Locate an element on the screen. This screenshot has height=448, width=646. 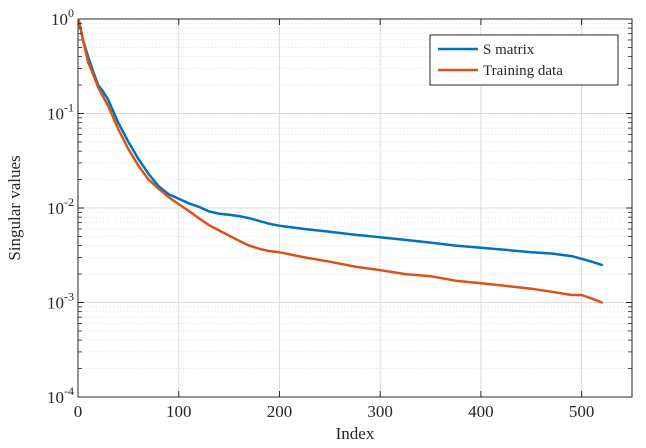
x-tick-label: 300 is located at coordinates (380, 411).